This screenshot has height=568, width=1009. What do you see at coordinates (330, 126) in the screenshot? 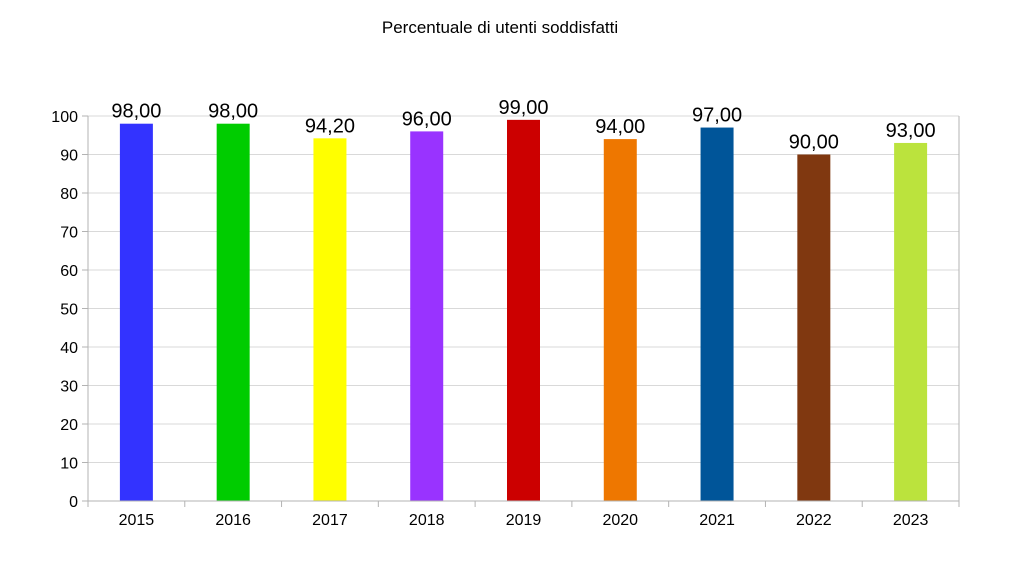
I see `data-label-2017: 94,20` at bounding box center [330, 126].